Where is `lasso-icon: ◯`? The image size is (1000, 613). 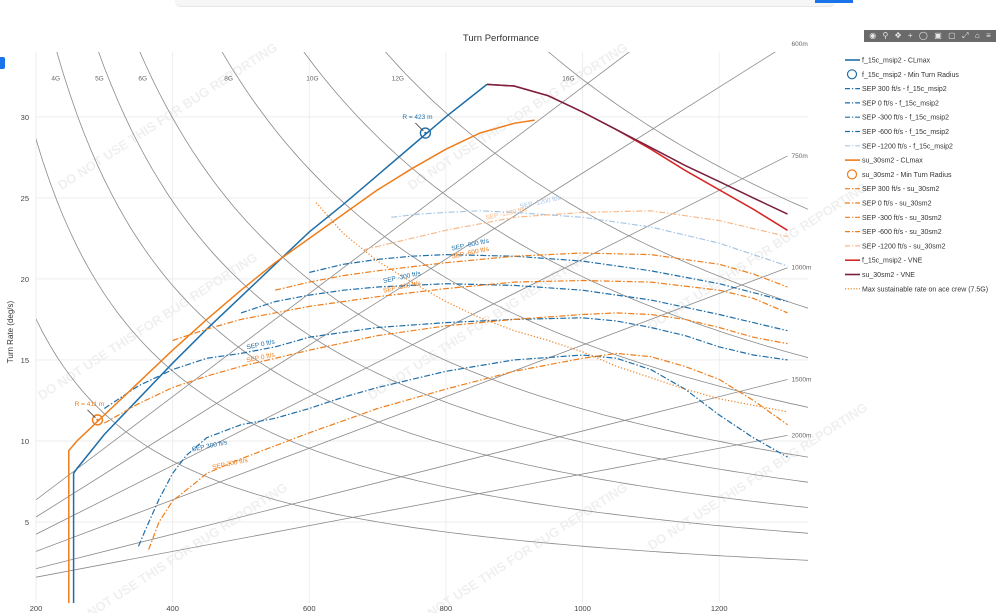
lasso-icon: ◯ is located at coordinates (923, 35).